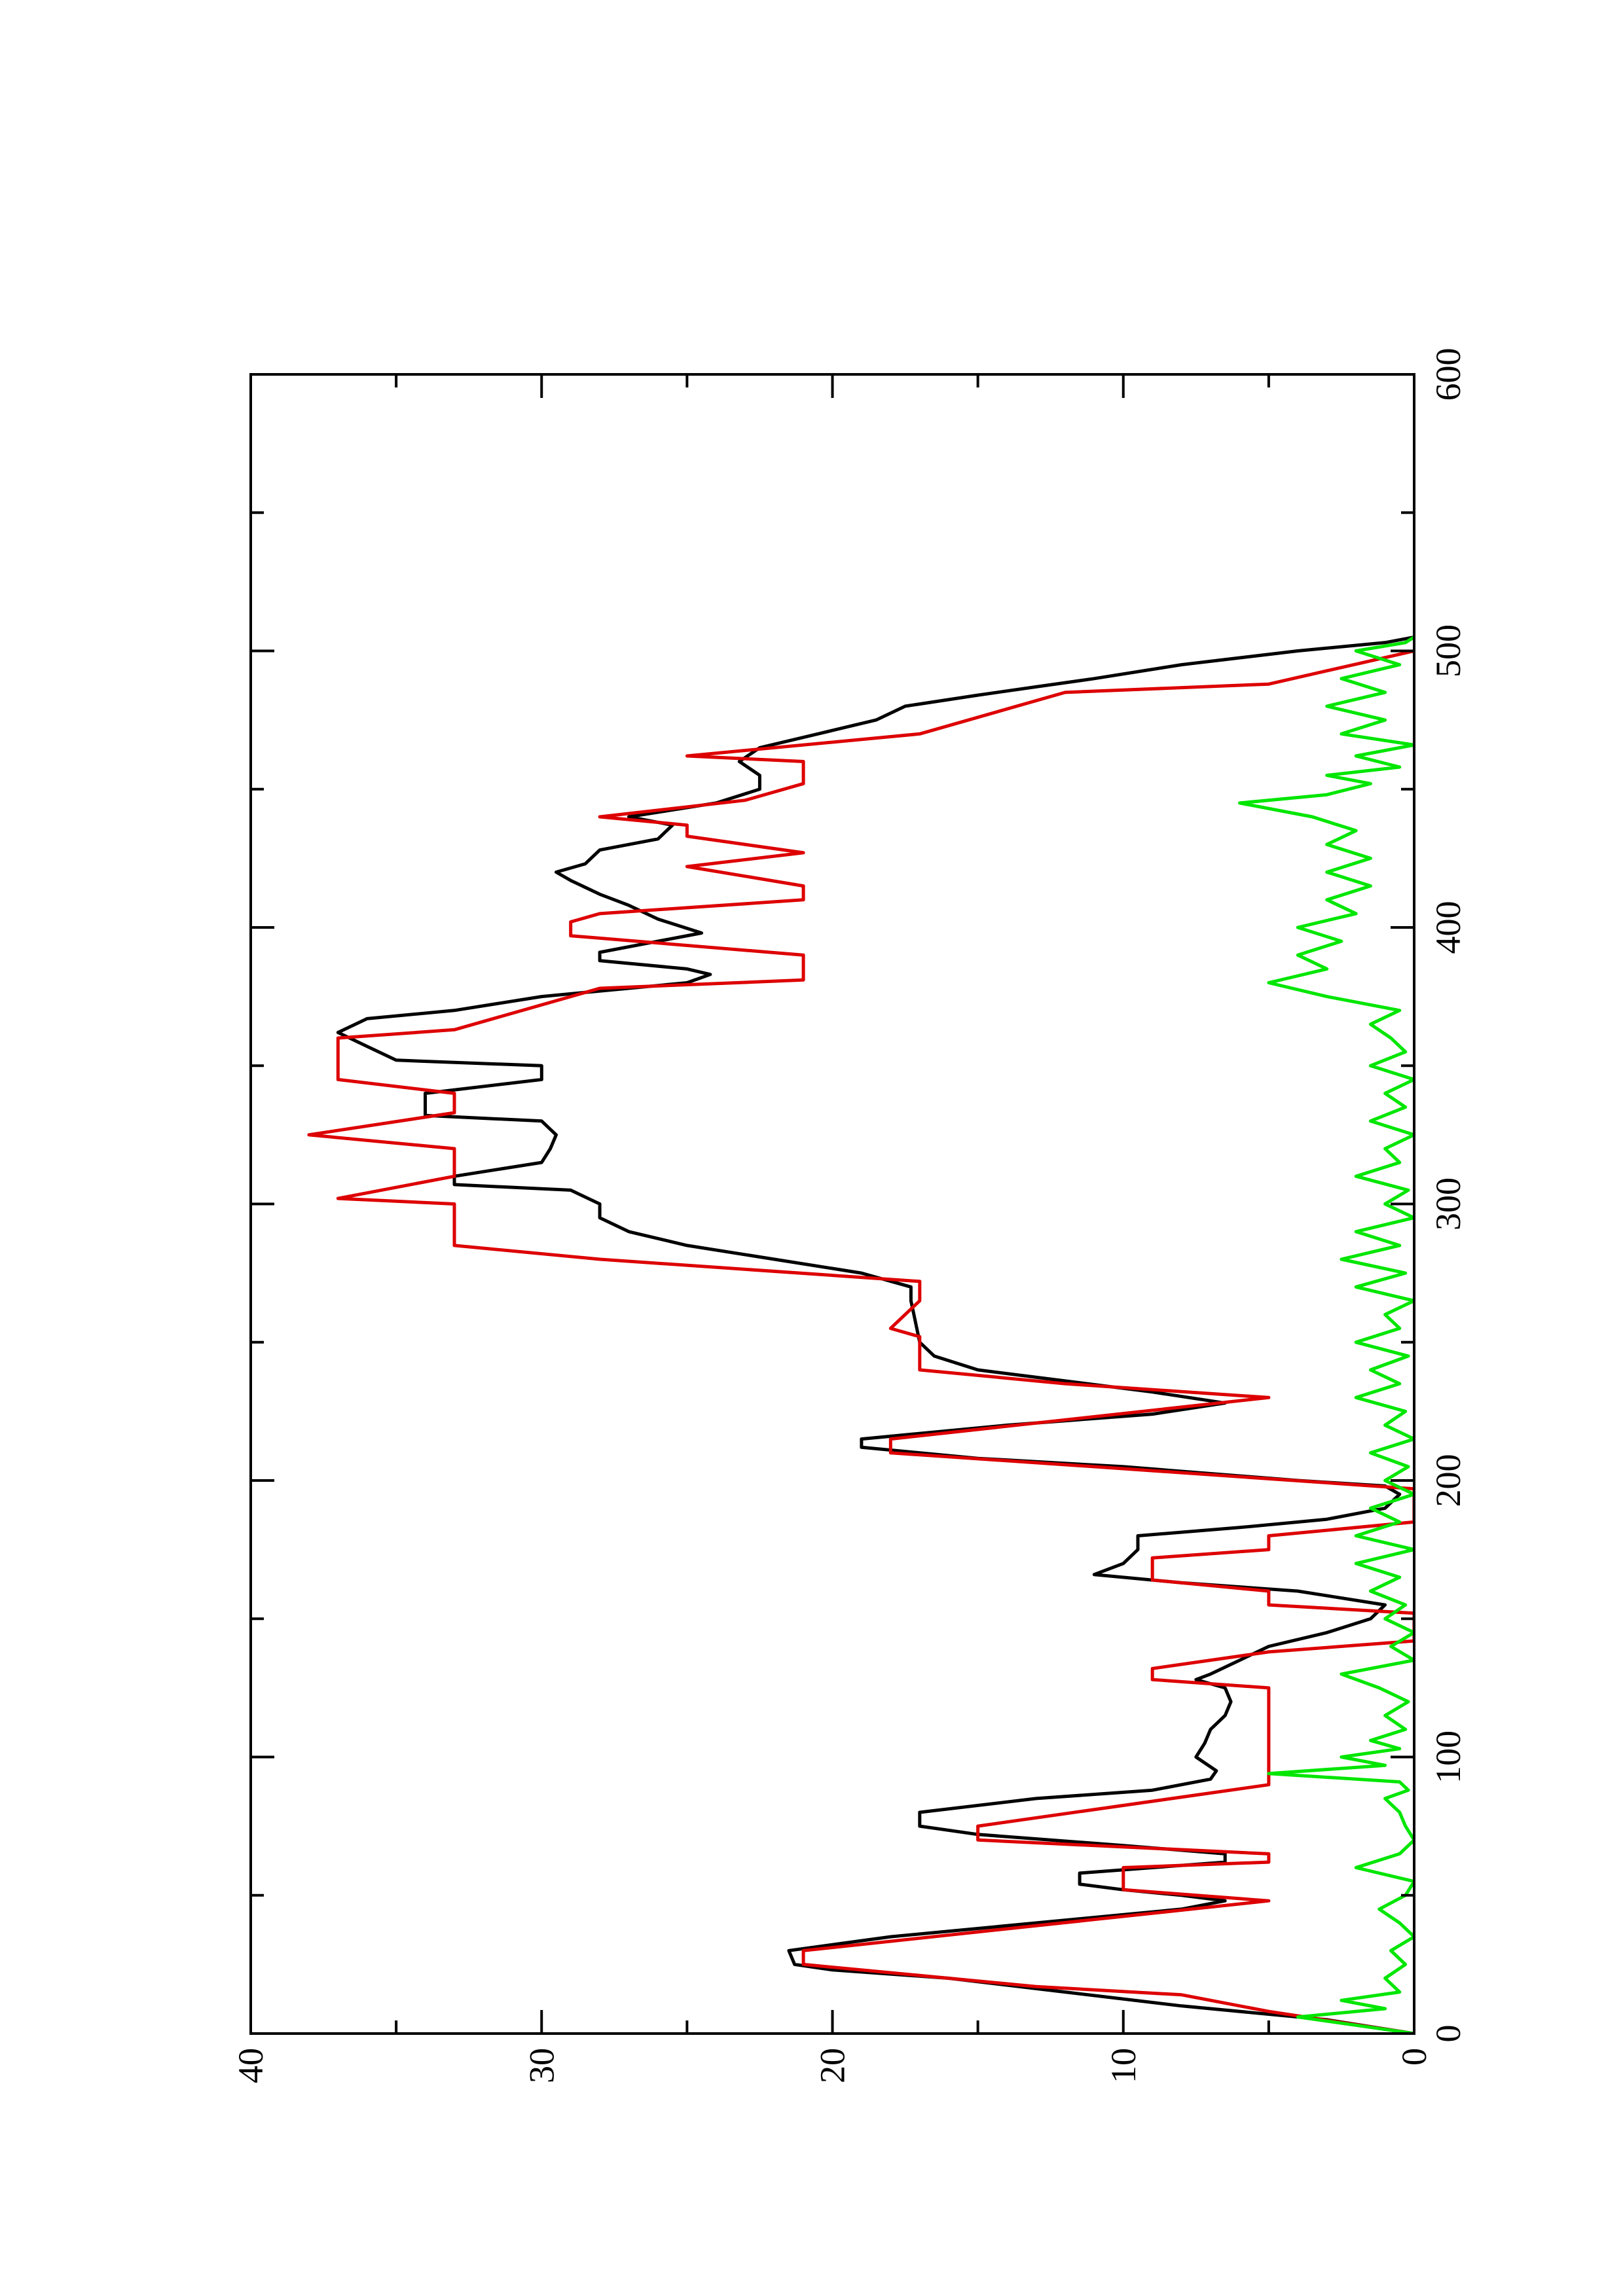  Describe the element at coordinates (1448, 1481) in the screenshot. I see `x-tick-label: 200` at that location.